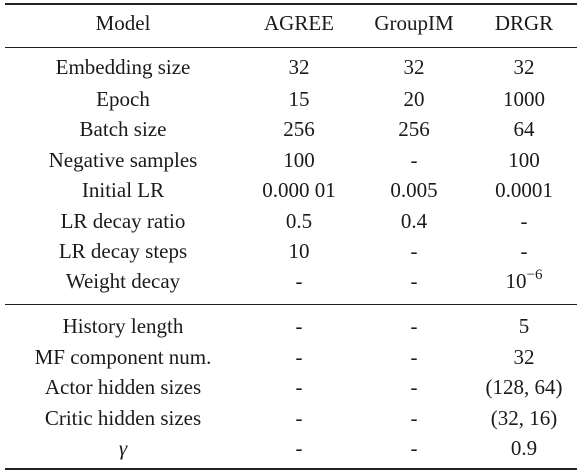  I want to click on row-label: Batch size, so click(123, 129).